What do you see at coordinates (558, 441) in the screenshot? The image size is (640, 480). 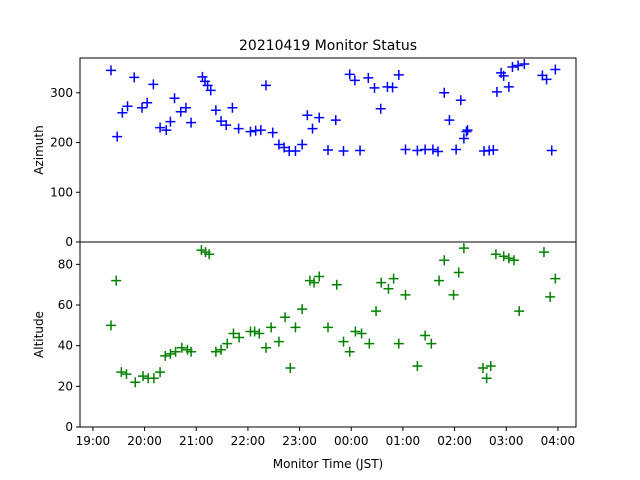 I see `x-tick-label: 04:00` at bounding box center [558, 441].